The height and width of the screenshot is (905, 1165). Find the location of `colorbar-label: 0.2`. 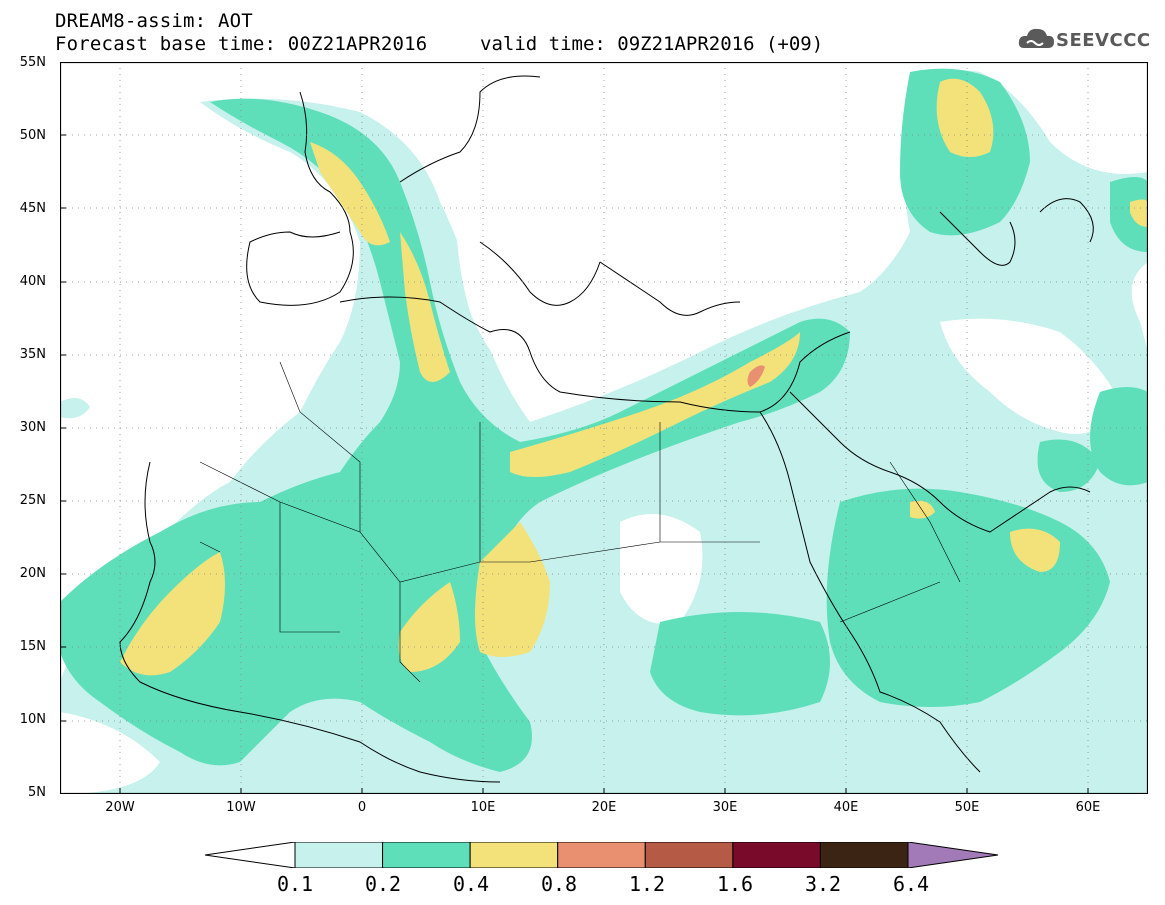

colorbar-label: 0.2 is located at coordinates (383, 884).